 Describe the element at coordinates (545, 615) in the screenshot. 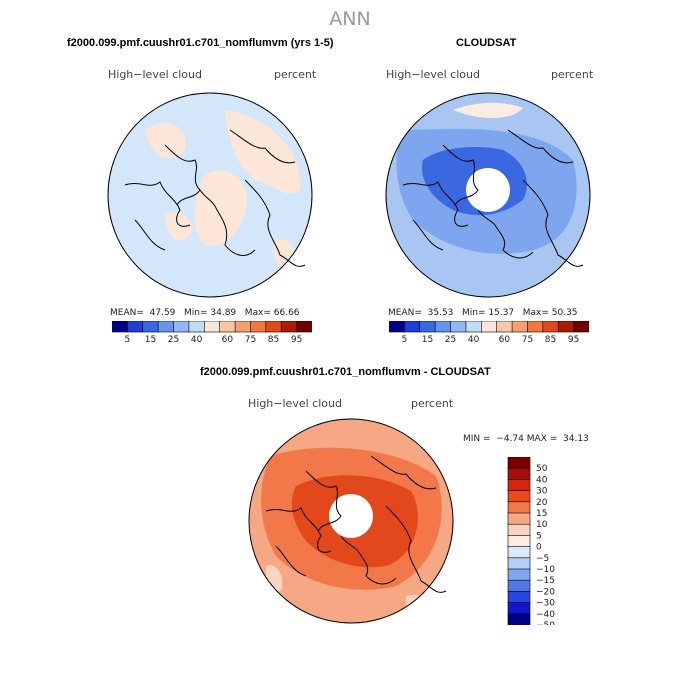

I see `colorbar-tick-label: −40` at that location.